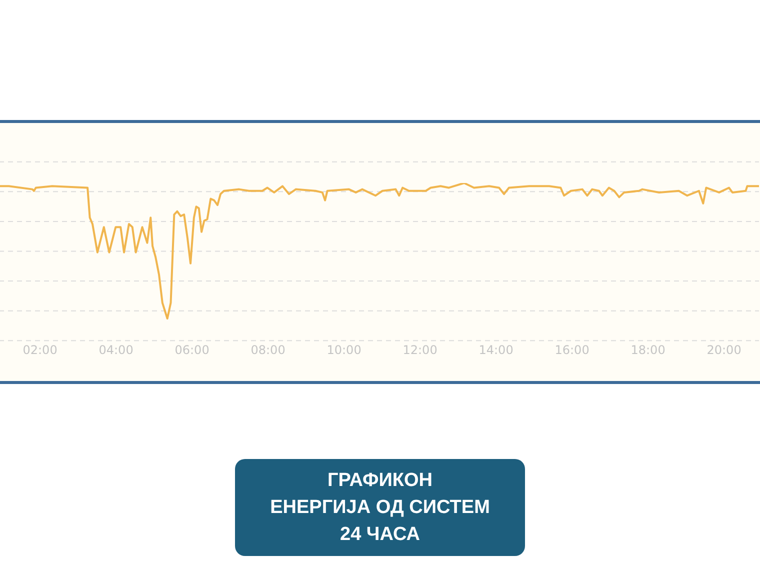 The width and height of the screenshot is (760, 570). I want to click on x-tick-label: 02:00, so click(40, 349).